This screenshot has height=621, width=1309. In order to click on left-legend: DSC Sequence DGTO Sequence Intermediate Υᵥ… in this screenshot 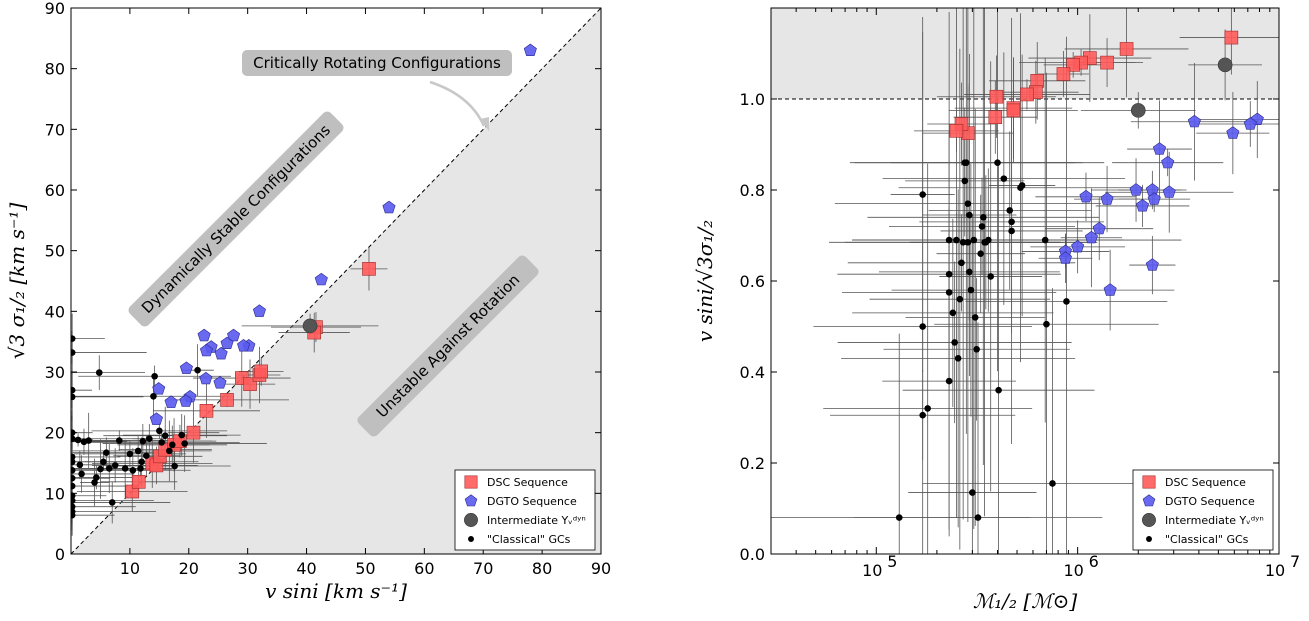, I will do `click(525, 510)`.